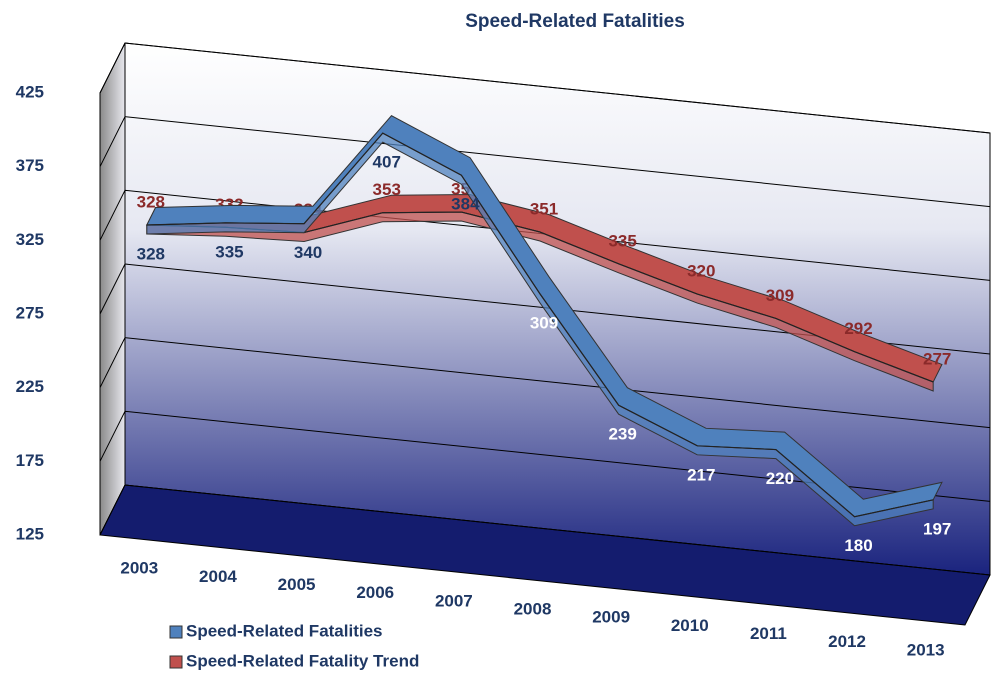 This screenshot has width=997, height=684. What do you see at coordinates (575, 21) in the screenshot?
I see `chart-title: Speed-Related Fatalities` at bounding box center [575, 21].